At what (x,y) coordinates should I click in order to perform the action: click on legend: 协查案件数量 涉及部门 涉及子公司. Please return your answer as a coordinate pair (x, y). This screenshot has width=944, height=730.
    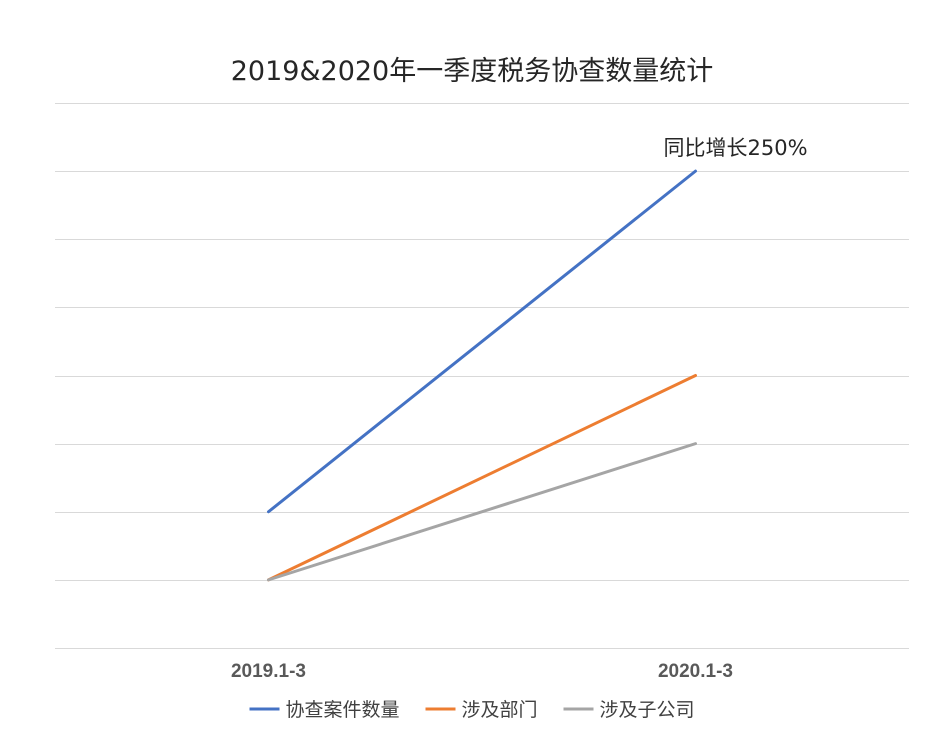
    Looking at the image, I should click on (472, 710).